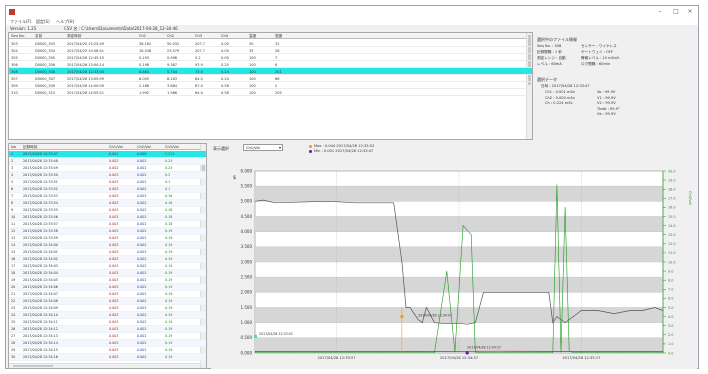 The width and height of the screenshot is (708, 374). I want to click on maximize-button: □, so click(676, 11).